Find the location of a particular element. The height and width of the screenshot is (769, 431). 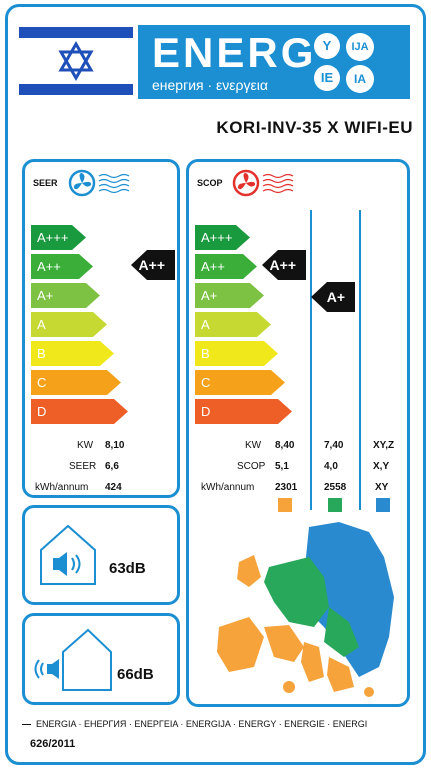

seer-annual-value: 424 is located at coordinates (113, 487).